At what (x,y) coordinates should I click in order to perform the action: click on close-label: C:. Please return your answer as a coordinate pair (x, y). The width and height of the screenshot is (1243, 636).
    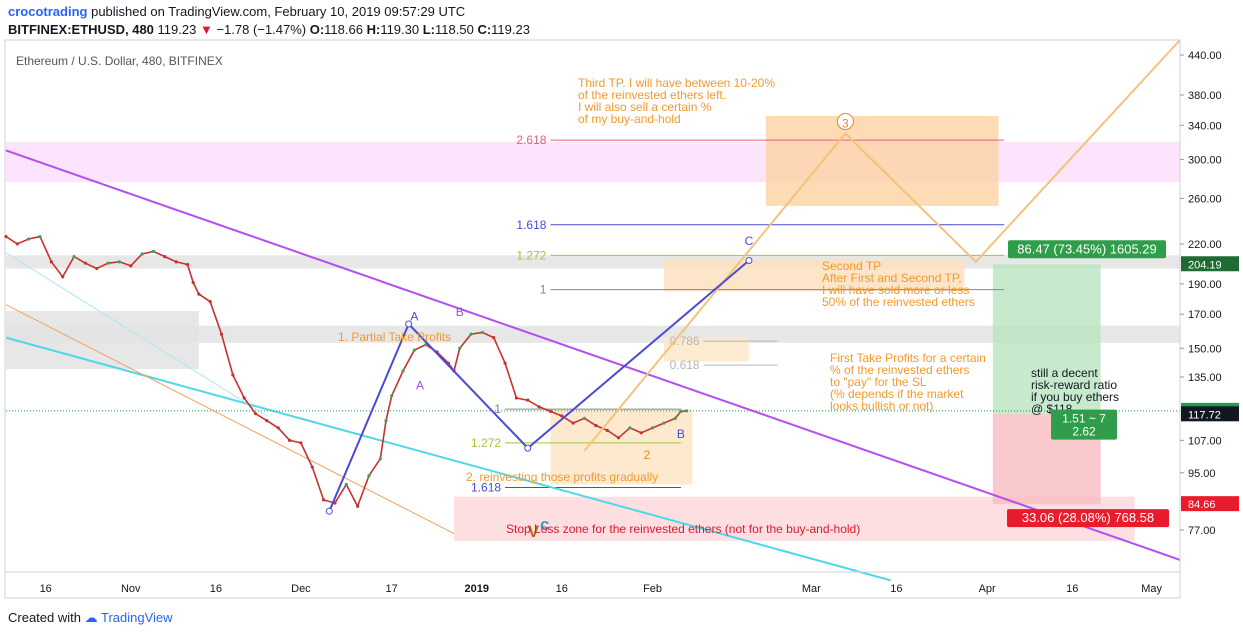
    Looking at the image, I should click on (484, 29).